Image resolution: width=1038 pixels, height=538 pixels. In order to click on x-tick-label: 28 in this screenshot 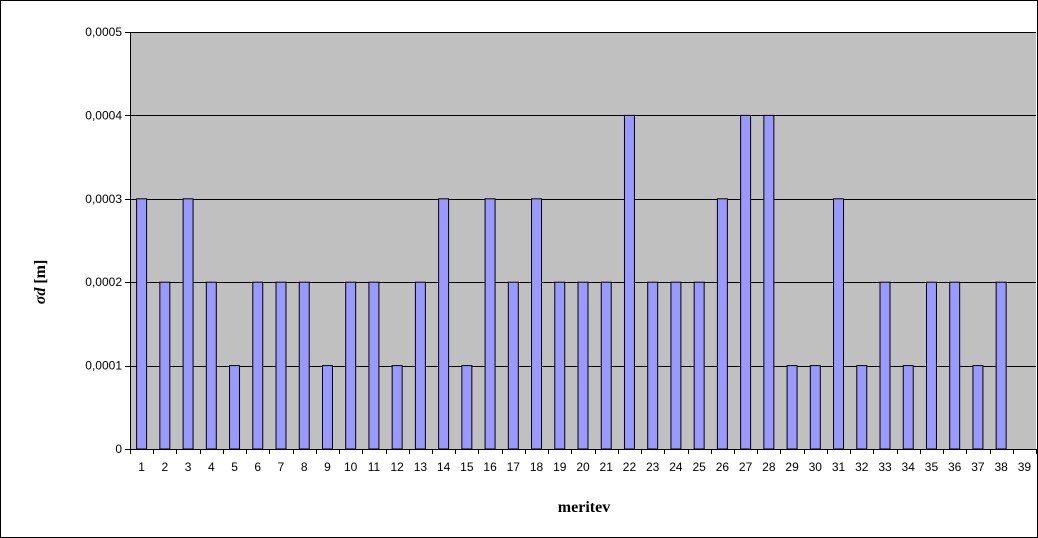, I will do `click(769, 467)`.